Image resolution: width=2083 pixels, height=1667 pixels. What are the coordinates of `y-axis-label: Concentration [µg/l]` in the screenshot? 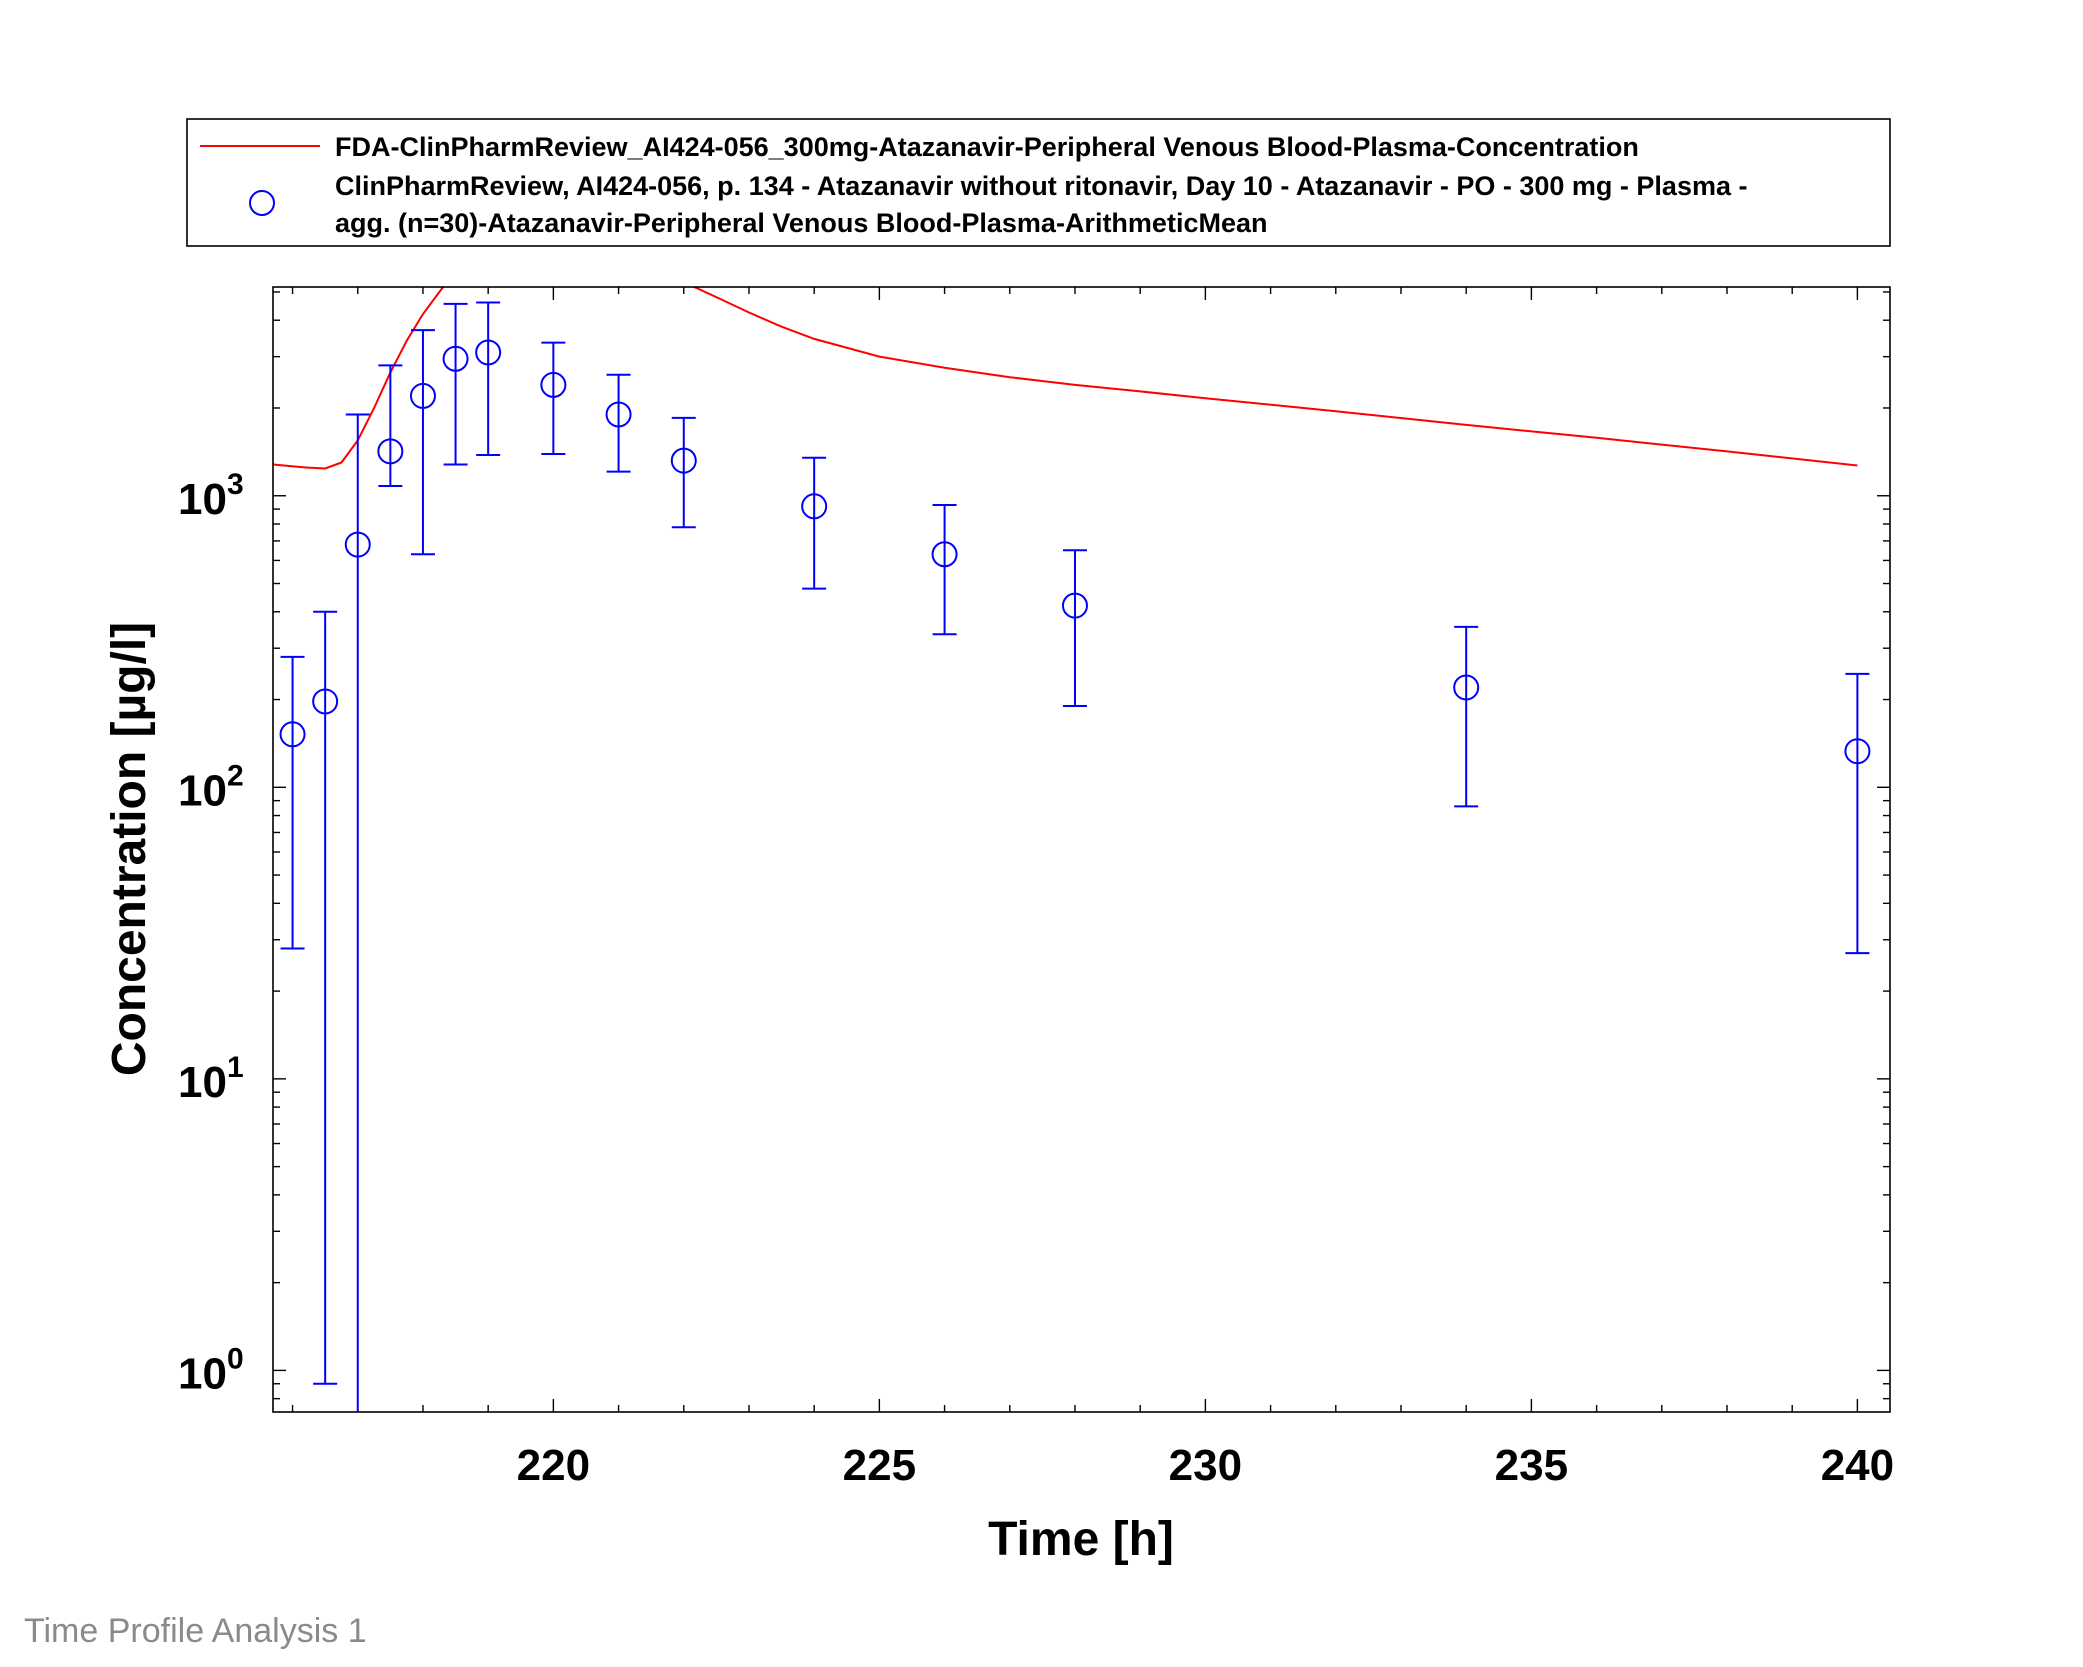 It's located at (129, 849).